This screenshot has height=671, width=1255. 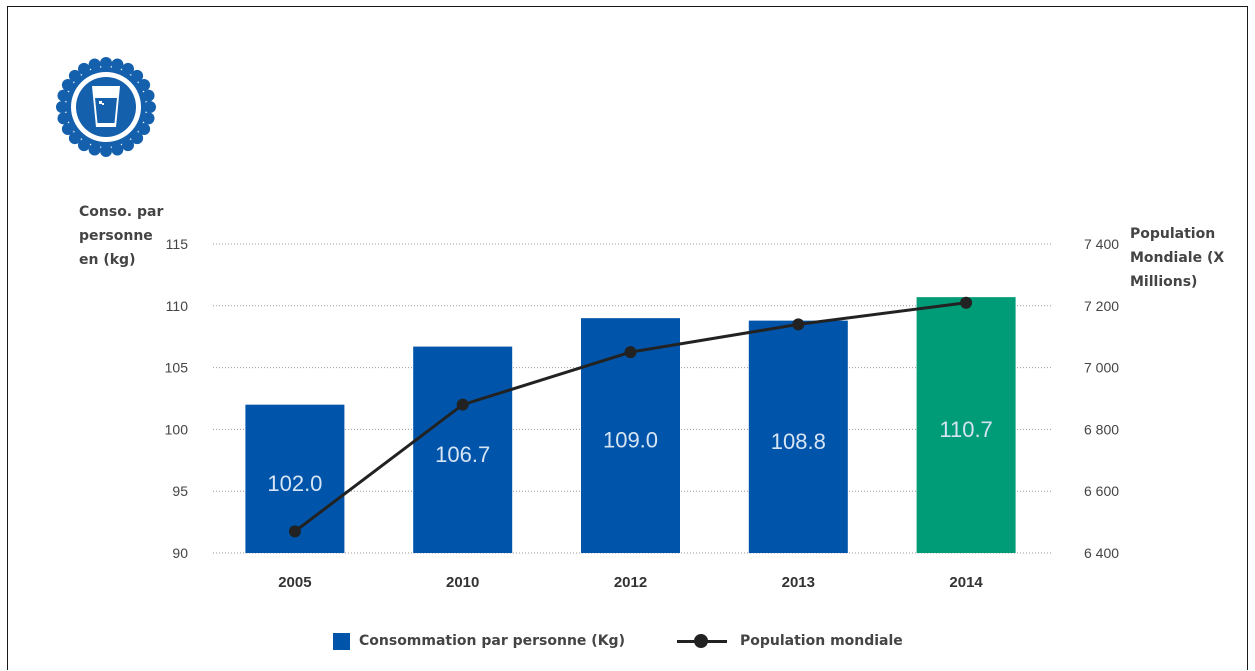 I want to click on bar-data-label: 110.7, so click(x=965, y=429).